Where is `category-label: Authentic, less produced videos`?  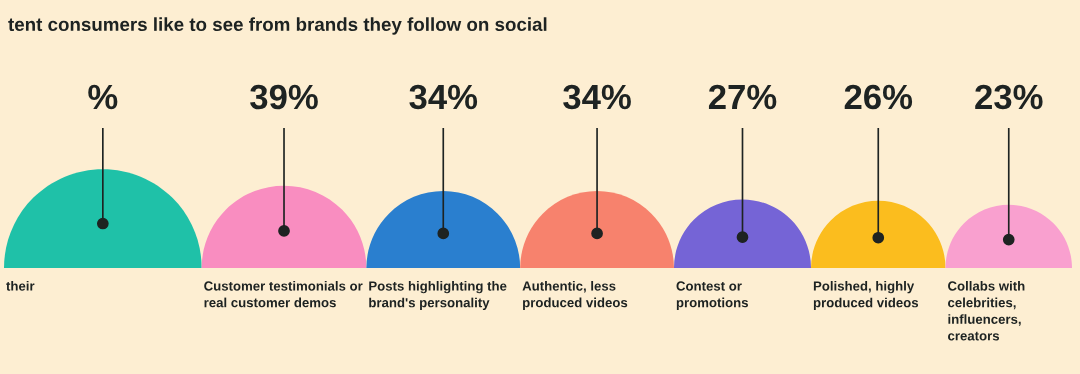
category-label: Authentic, less produced videos is located at coordinates (575, 295).